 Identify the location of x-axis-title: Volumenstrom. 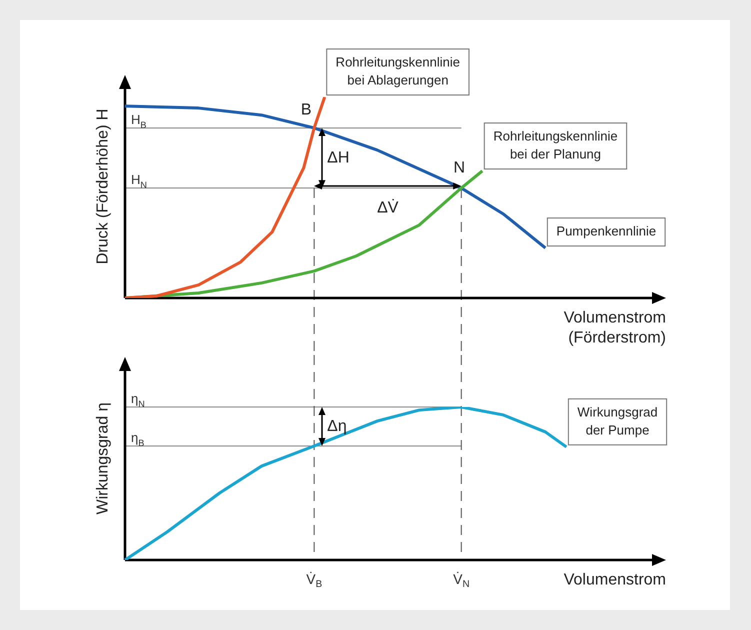
(615, 579).